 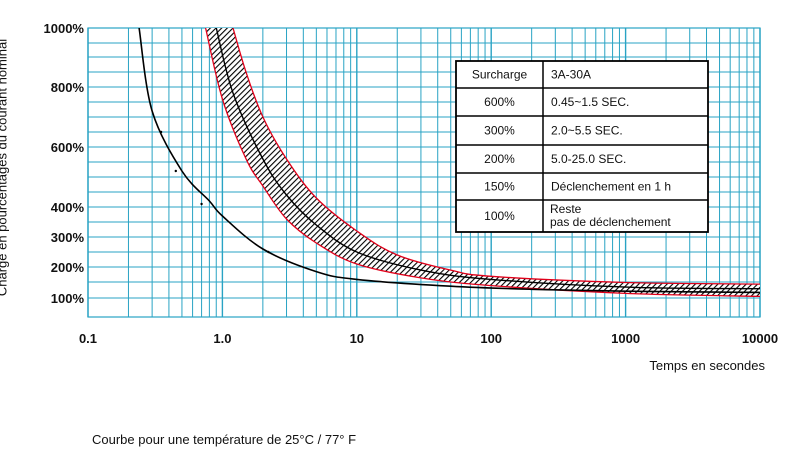 What do you see at coordinates (571, 75) in the screenshot?
I see `table-cell: 3A-30A` at bounding box center [571, 75].